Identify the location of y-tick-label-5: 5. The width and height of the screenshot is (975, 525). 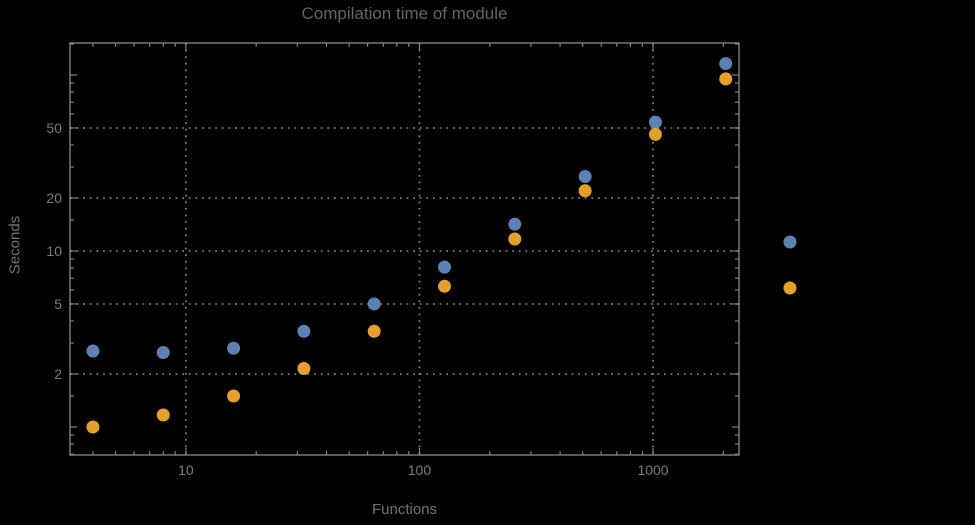
(58, 304).